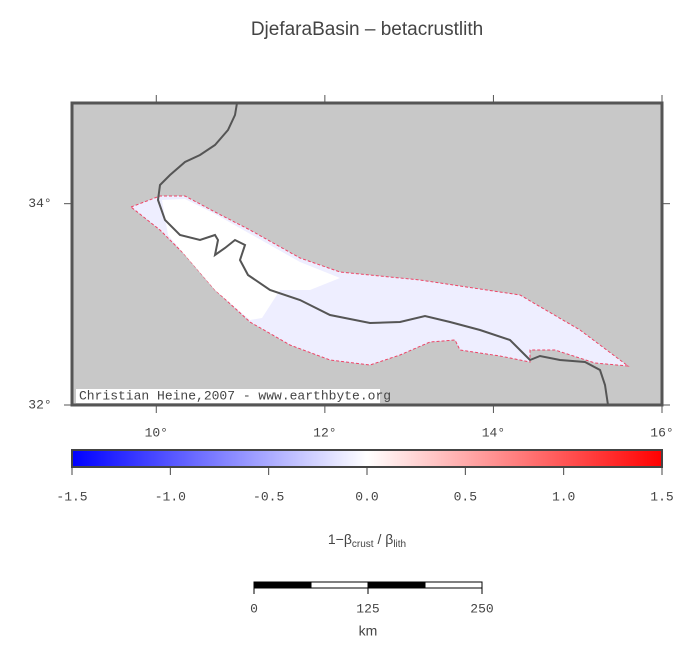 Image resolution: width=697 pixels, height=664 pixels. I want to click on x-tick-label: 16°, so click(661, 432).